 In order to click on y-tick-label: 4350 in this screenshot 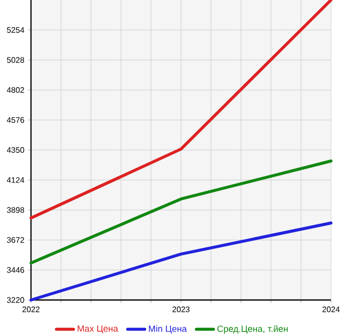, I will do `click(15, 150)`.